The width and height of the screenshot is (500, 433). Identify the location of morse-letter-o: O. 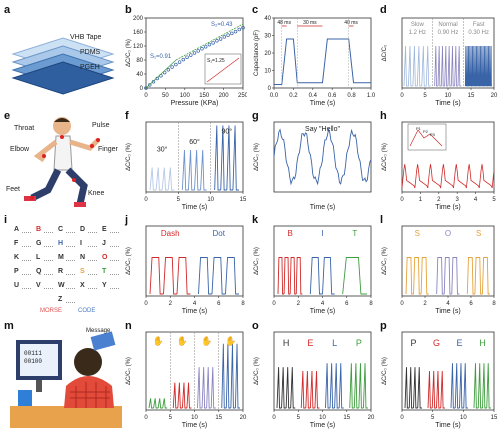
(105, 257).